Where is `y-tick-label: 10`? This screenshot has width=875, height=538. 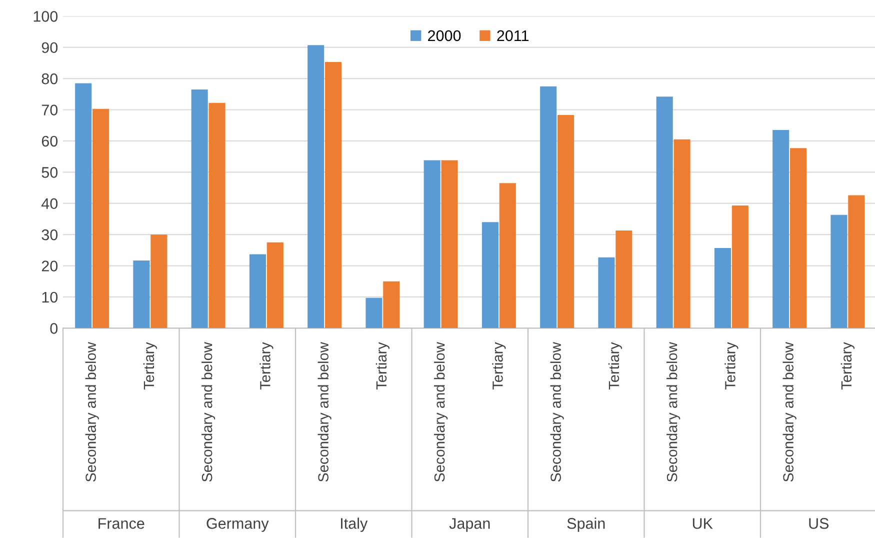
y-tick-label: 10 is located at coordinates (50, 297).